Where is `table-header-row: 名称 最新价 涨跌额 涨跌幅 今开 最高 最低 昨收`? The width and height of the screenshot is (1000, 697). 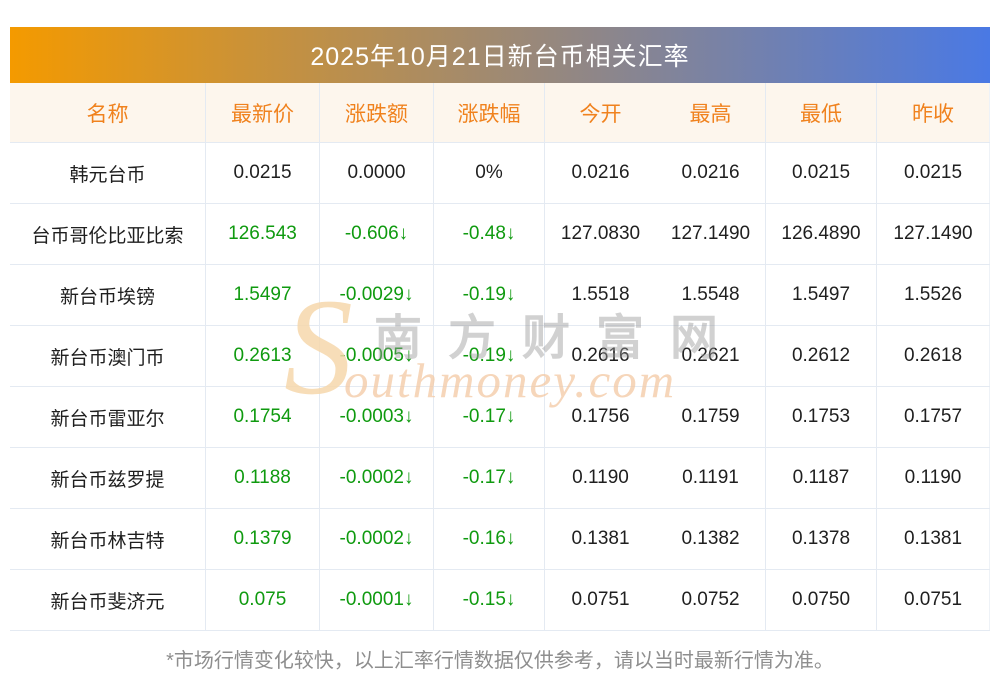
table-header-row: 名称 最新价 涨跌额 涨跌幅 今开 最高 最低 昨收 is located at coordinates (500, 113).